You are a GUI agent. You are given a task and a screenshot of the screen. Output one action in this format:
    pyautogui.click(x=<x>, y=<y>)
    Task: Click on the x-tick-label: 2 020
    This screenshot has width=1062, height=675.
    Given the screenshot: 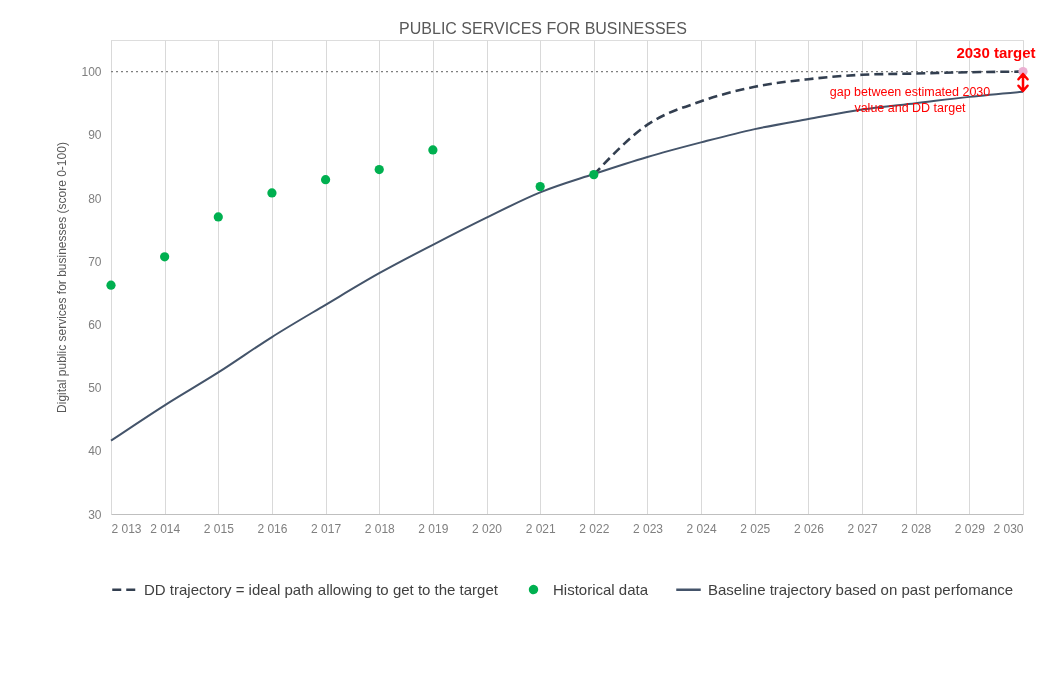 What is the action you would take?
    pyautogui.click(x=487, y=528)
    